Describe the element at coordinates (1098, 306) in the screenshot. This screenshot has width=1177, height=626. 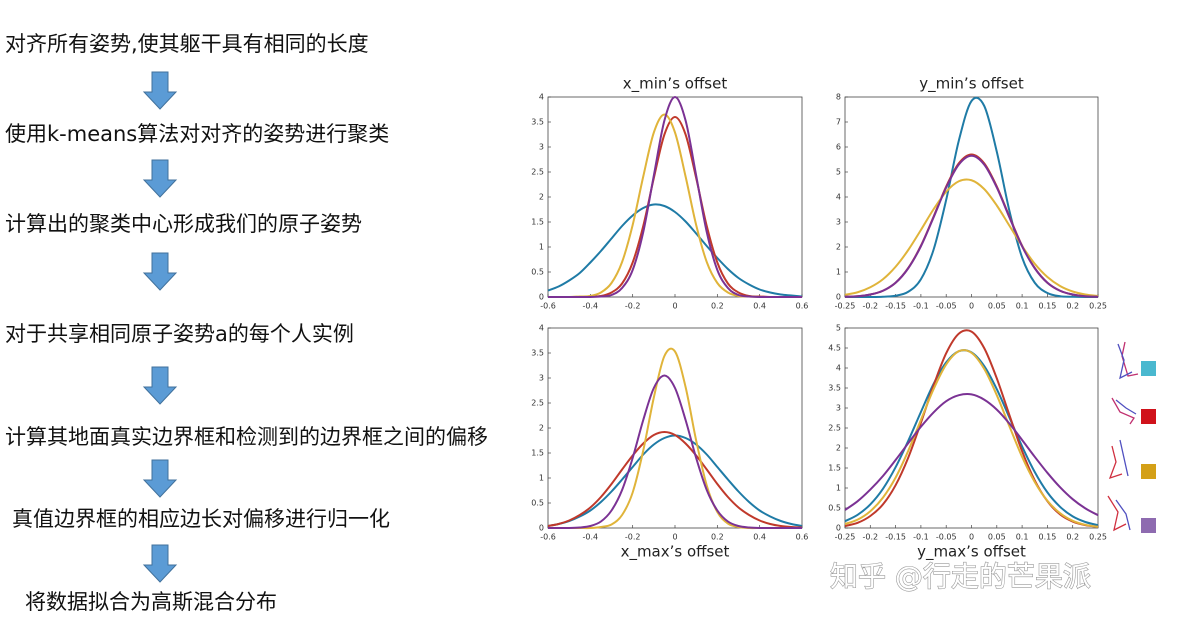
I see `x-tick-label: 0.25` at that location.